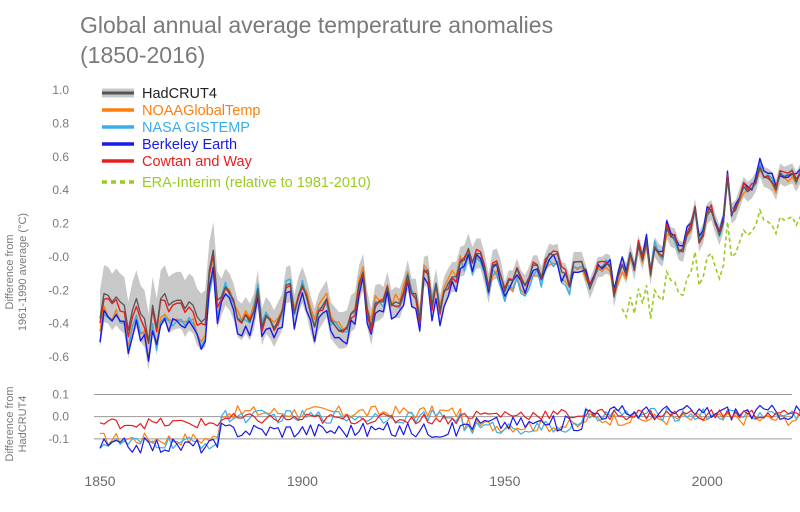 This screenshot has height=512, width=800. I want to click on bottom-ytick-label: -0.1, so click(58, 439).